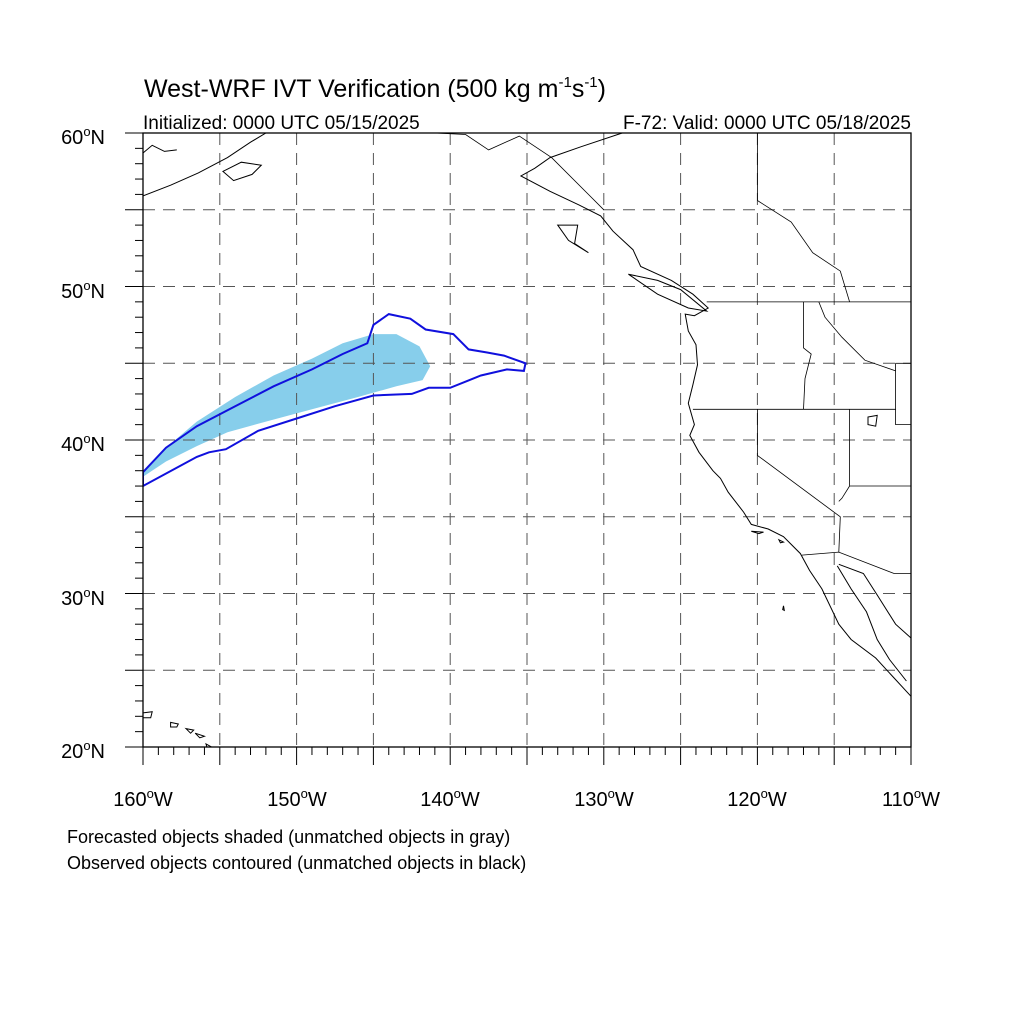  What do you see at coordinates (572, 239) in the screenshot?
I see `haida-gwaii-island` at bounding box center [572, 239].